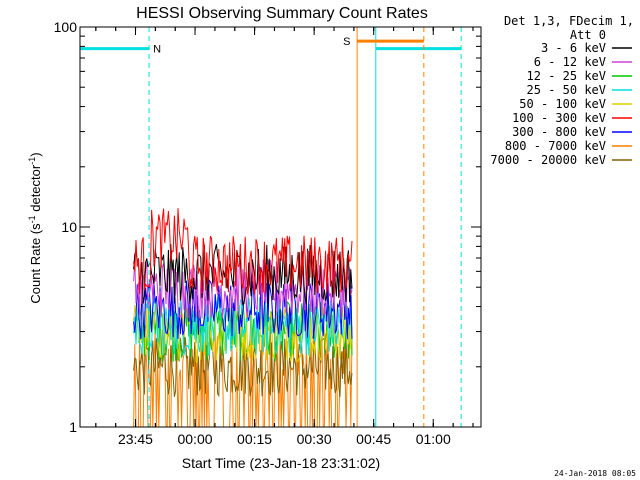  Describe the element at coordinates (559, 118) in the screenshot. I see `legend-label: 100 - 300 keV` at that location.